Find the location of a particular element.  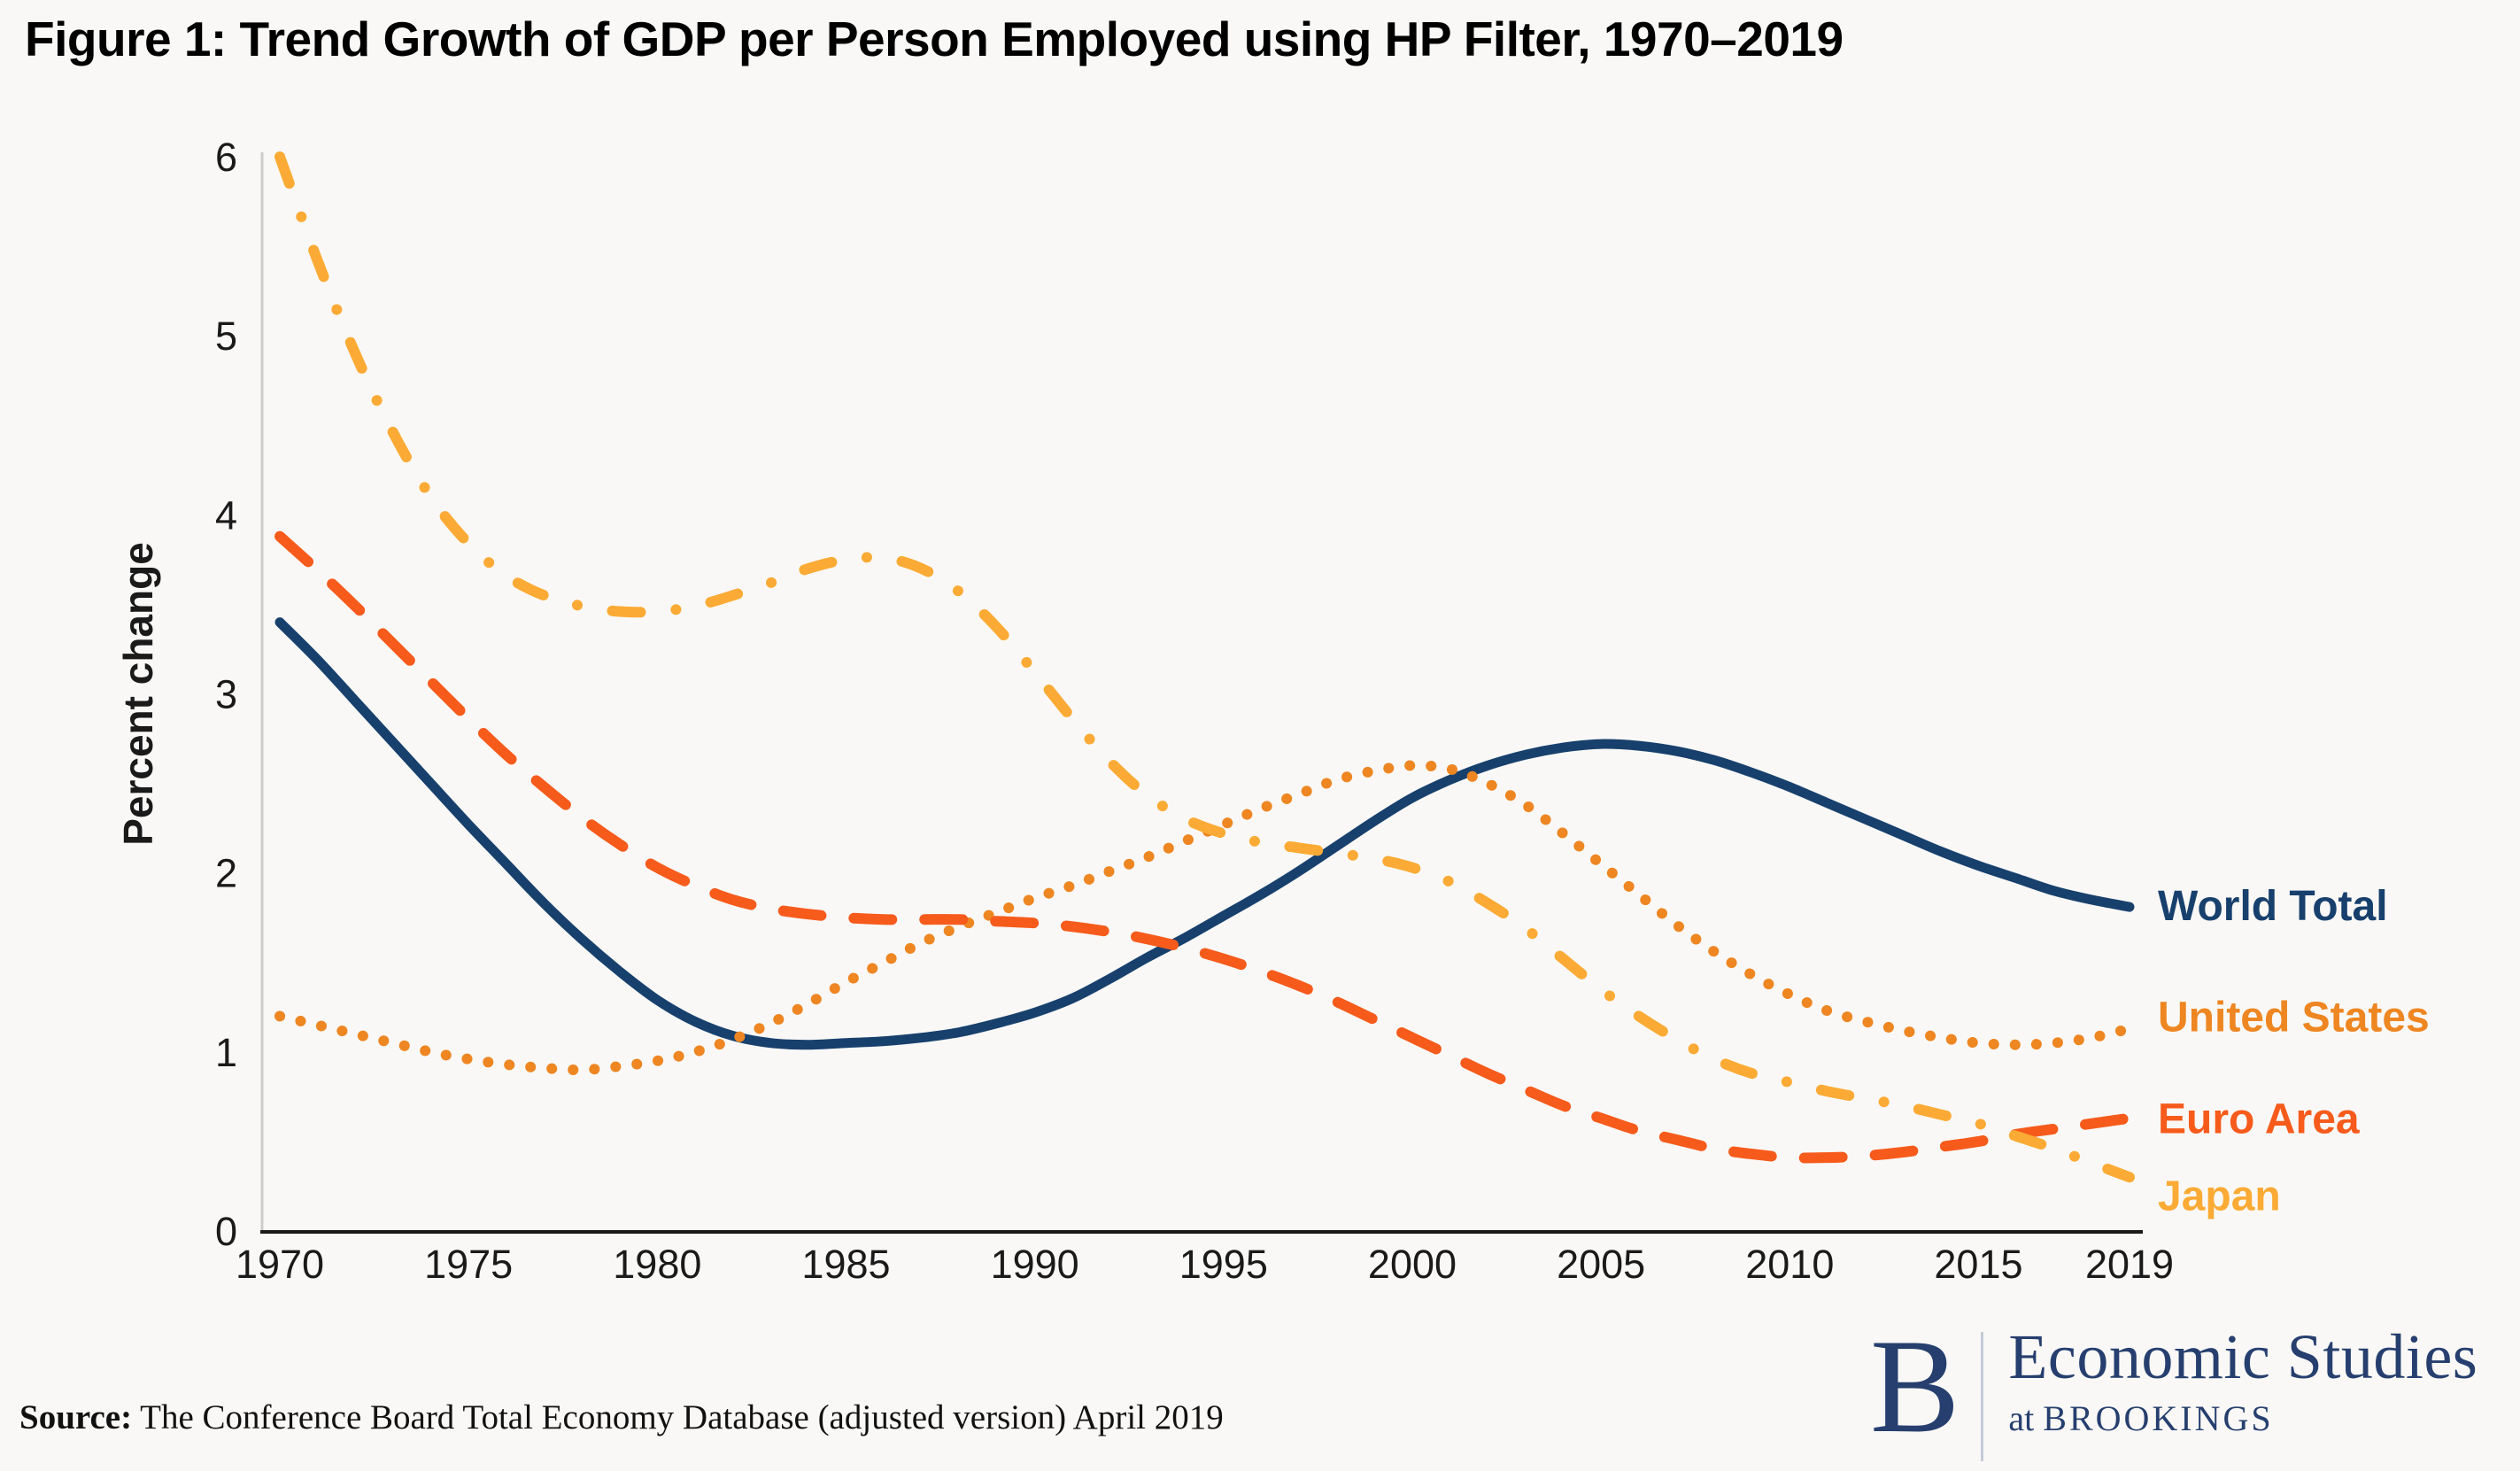

logo-at-brookings: at BROOKINGS is located at coordinates (2242, 1418).